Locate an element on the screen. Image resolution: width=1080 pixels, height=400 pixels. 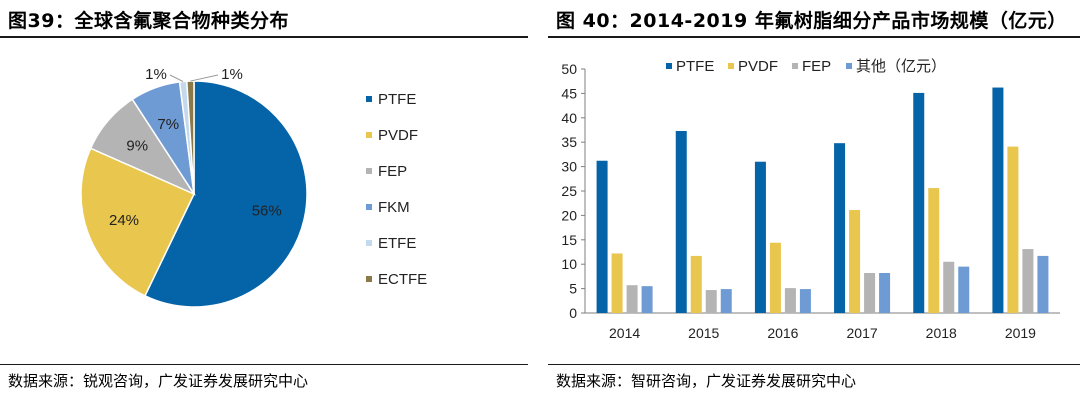
legend-label: FKM is located at coordinates (394, 207).